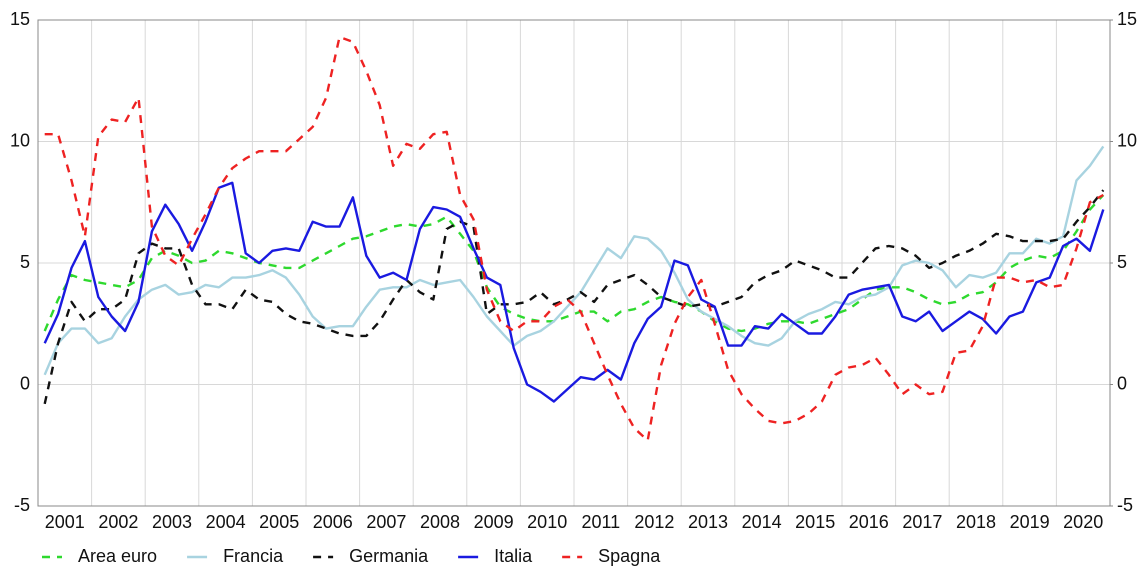 The image size is (1147, 571). What do you see at coordinates (629, 556) in the screenshot?
I see `legend-label: Spagna` at bounding box center [629, 556].